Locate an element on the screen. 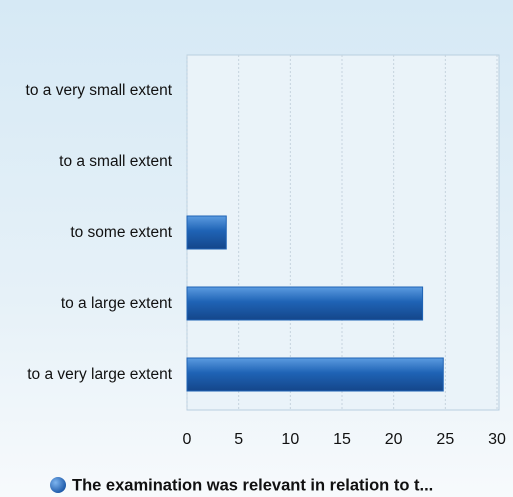  x-tick-label: 25 is located at coordinates (445, 439).